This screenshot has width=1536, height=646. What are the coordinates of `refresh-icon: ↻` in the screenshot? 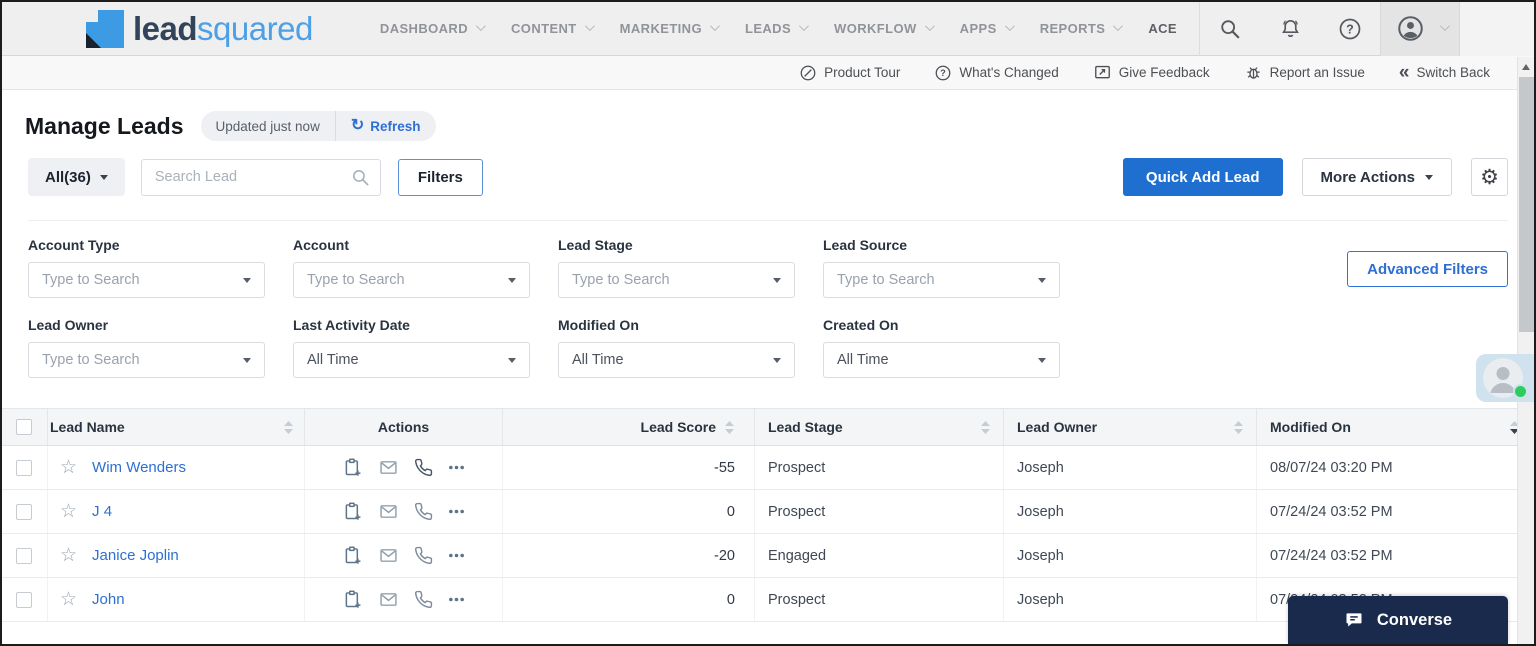 It's located at (357, 125).